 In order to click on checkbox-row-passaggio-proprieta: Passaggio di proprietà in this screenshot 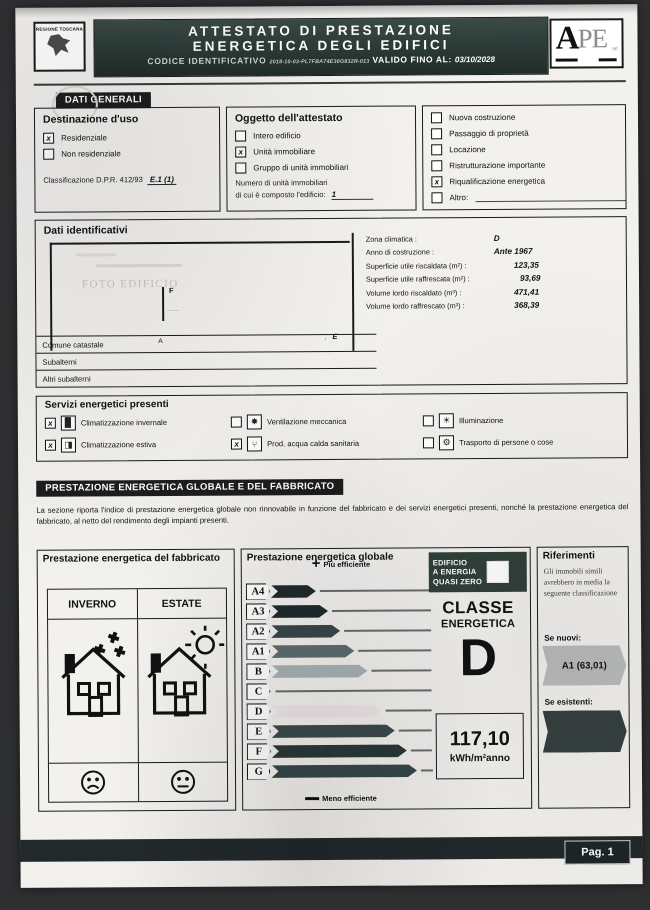, I will do `click(528, 133)`.